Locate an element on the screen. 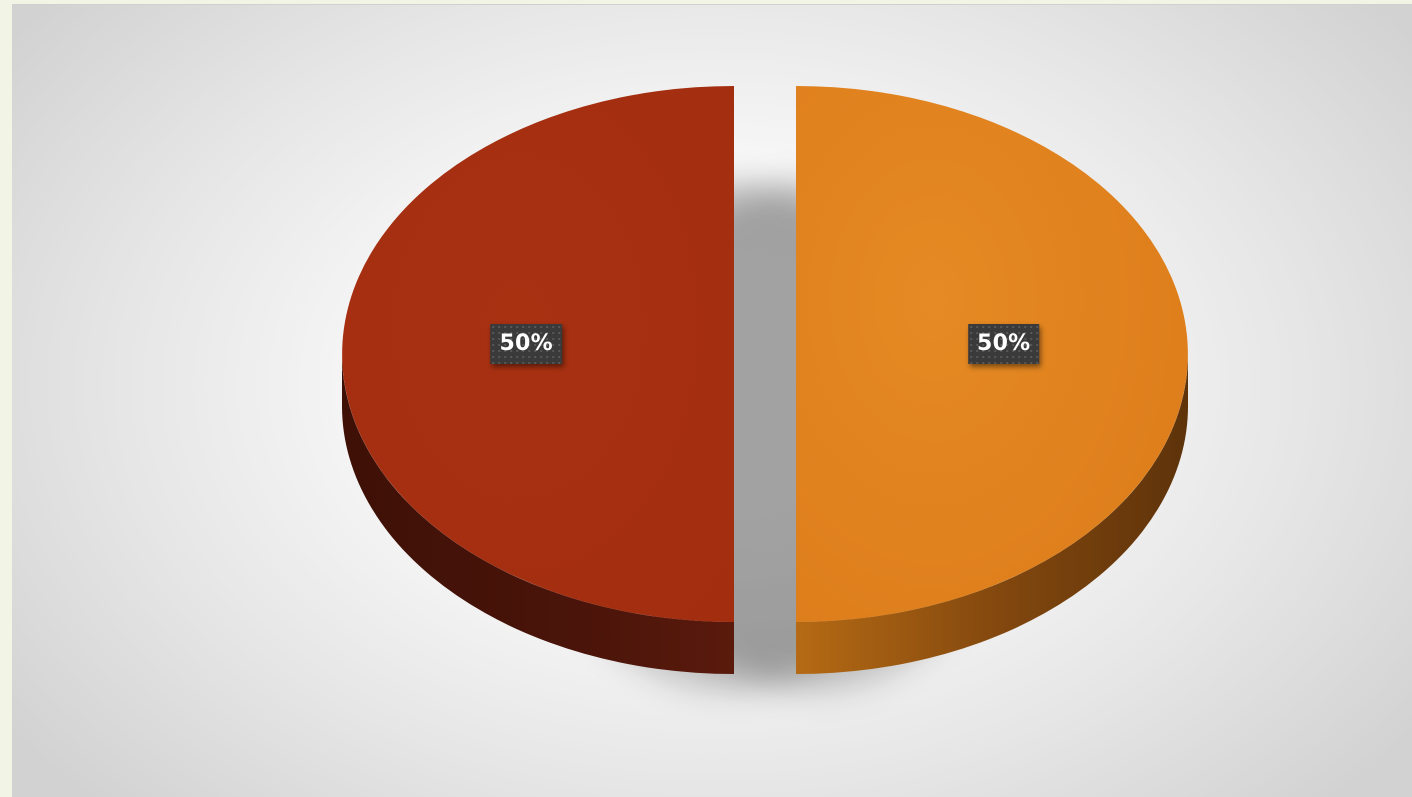 The width and height of the screenshot is (1412, 797). data-label-0: 50% is located at coordinates (1003, 344).